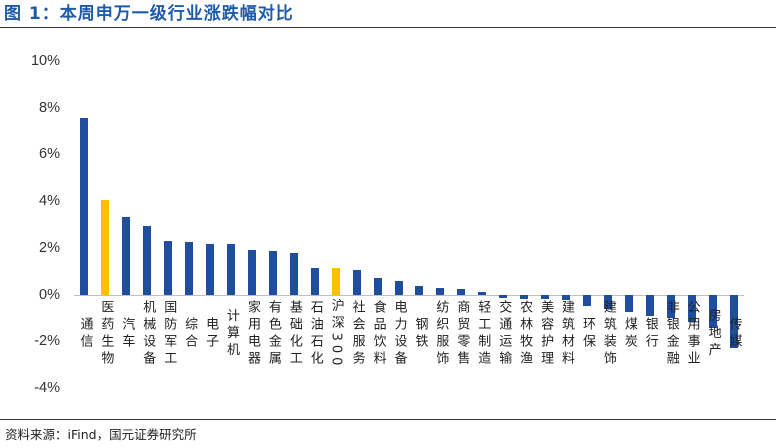 This screenshot has height=448, width=776. What do you see at coordinates (294, 334) in the screenshot?
I see `category-label: 基础化工` at bounding box center [294, 334].